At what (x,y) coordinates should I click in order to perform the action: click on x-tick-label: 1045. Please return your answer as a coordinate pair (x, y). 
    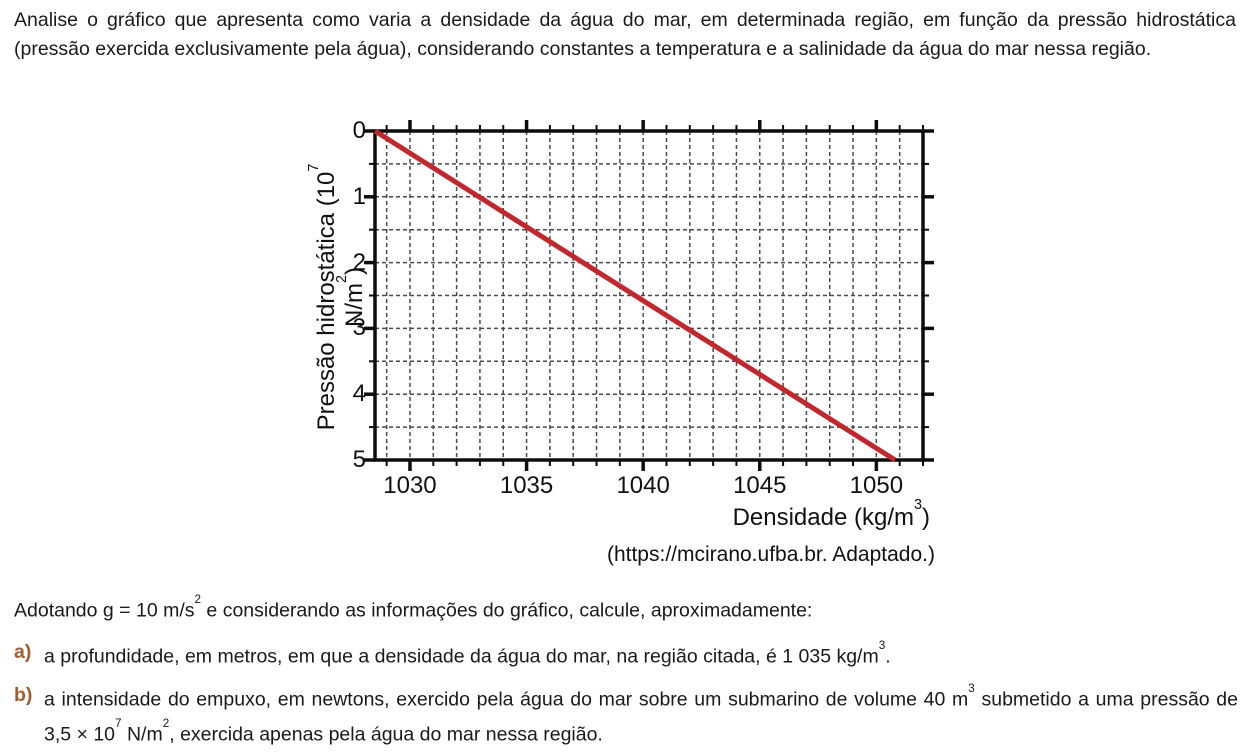
    Looking at the image, I should click on (760, 485).